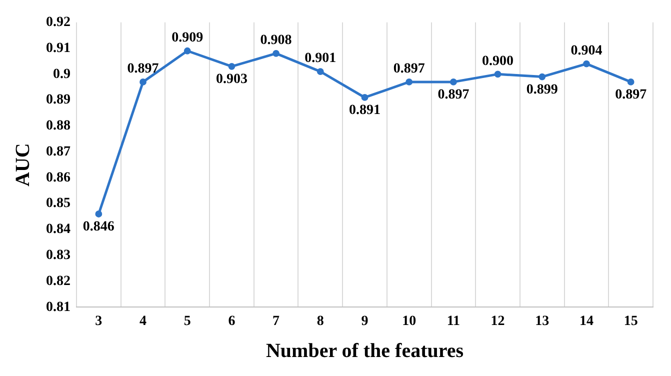 The width and height of the screenshot is (671, 376). What do you see at coordinates (232, 322) in the screenshot?
I see `x-tick-label: 6` at bounding box center [232, 322].